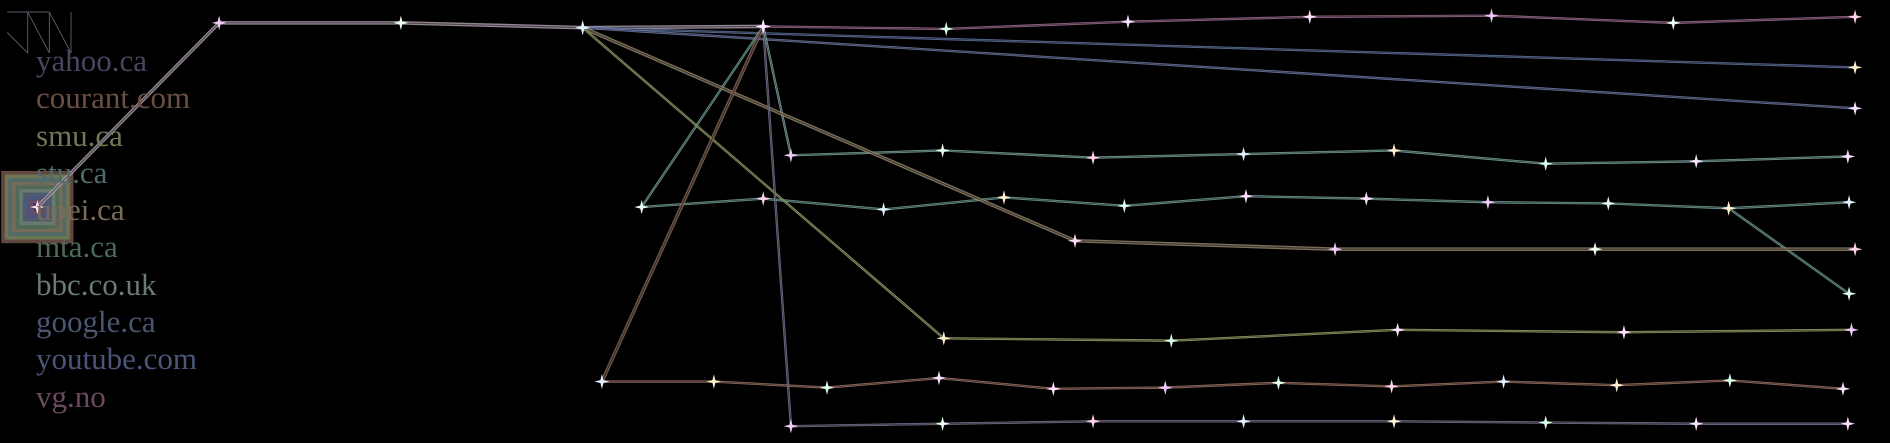 Image resolution: width=1890 pixels, height=443 pixels. I want to click on legend-item-mta: mta.ca, so click(77, 247).